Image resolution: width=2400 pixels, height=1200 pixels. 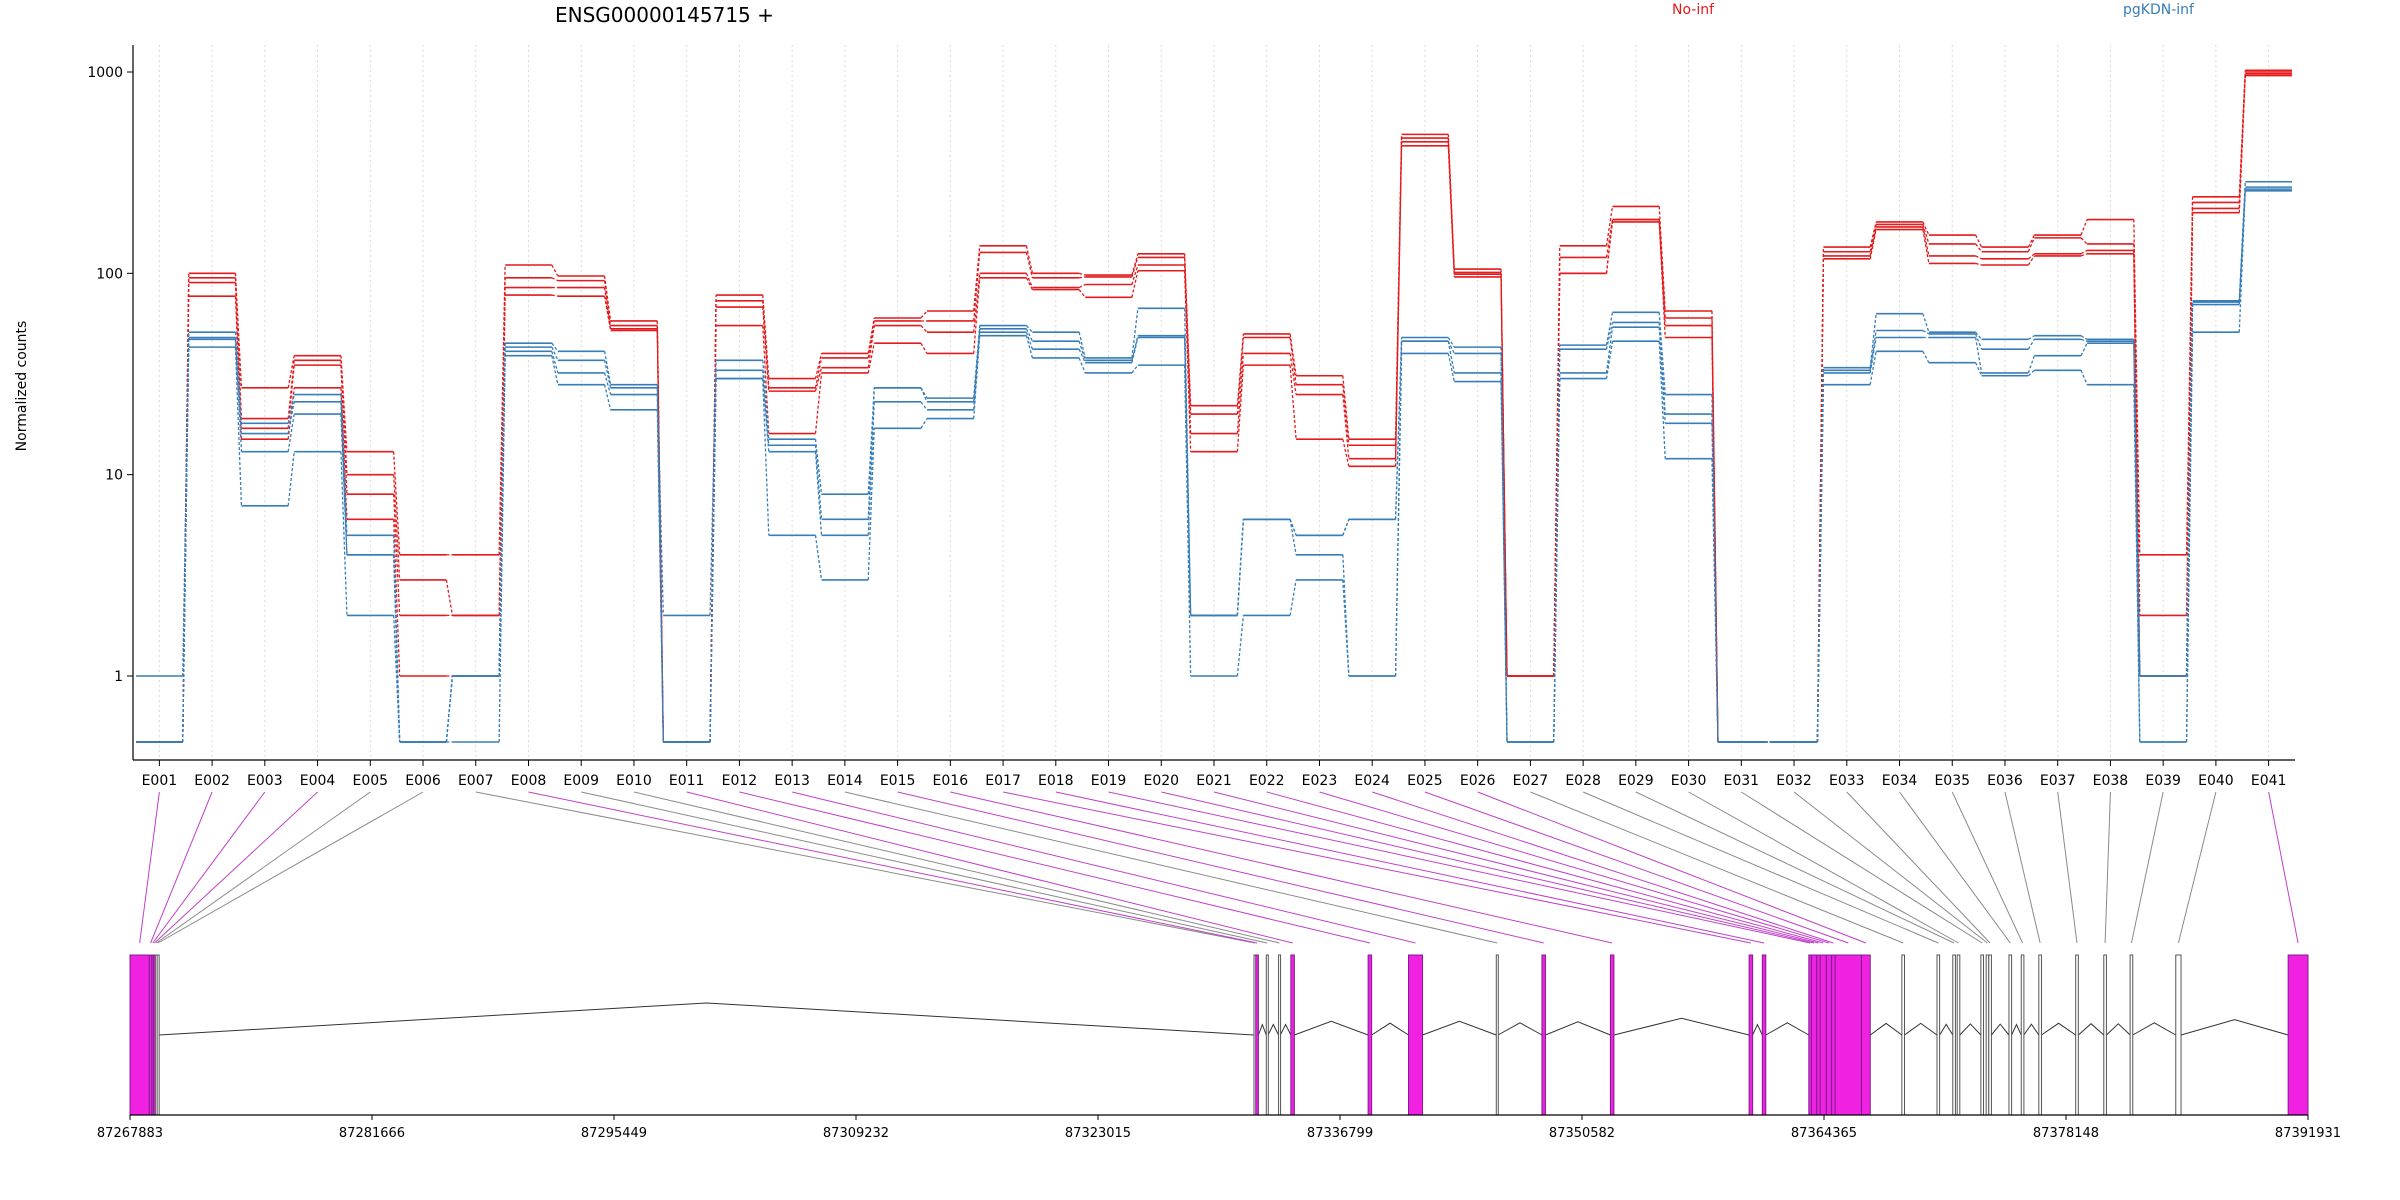 I want to click on x-tick-label: E035, so click(x=1952, y=781).